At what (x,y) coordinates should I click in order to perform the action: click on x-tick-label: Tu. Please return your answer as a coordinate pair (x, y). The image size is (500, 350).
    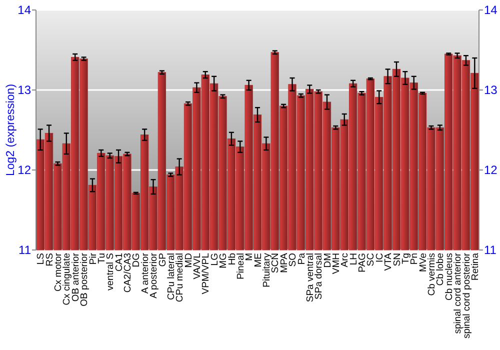
    Looking at the image, I should click on (102, 258).